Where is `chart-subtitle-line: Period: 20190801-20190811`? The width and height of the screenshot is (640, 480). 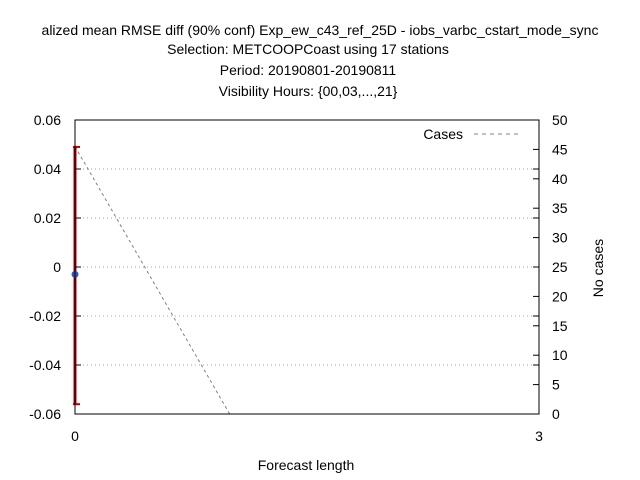 chart-subtitle-line: Period: 20190801-20190811 is located at coordinates (308, 70).